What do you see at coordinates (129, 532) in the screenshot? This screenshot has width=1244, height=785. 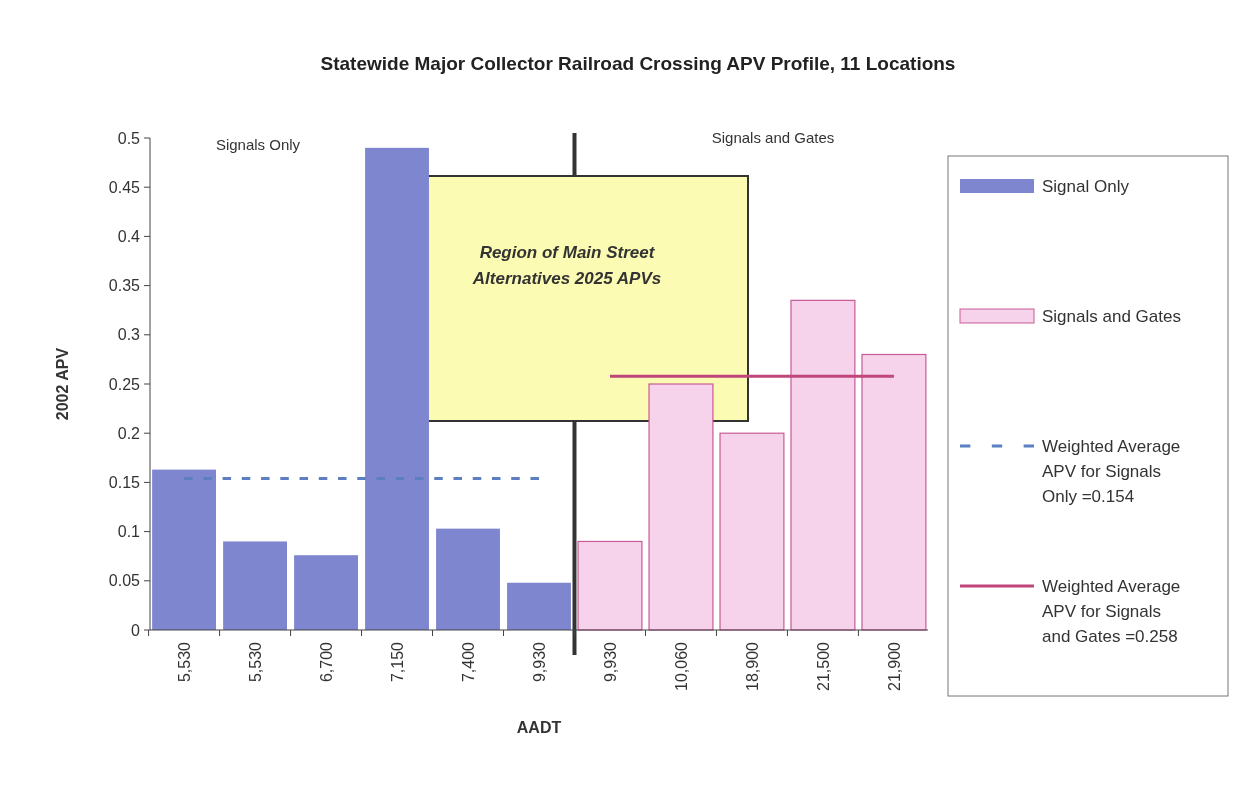 I see `y-tick-label: 0.1` at bounding box center [129, 532].